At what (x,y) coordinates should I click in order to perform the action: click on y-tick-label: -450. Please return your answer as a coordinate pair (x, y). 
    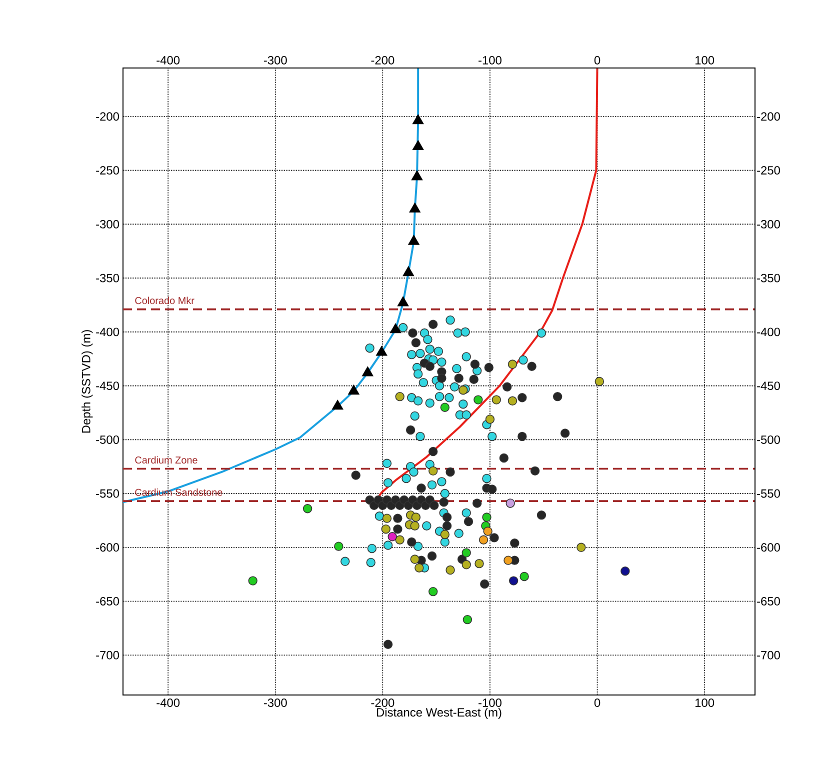
    Looking at the image, I should click on (108, 386).